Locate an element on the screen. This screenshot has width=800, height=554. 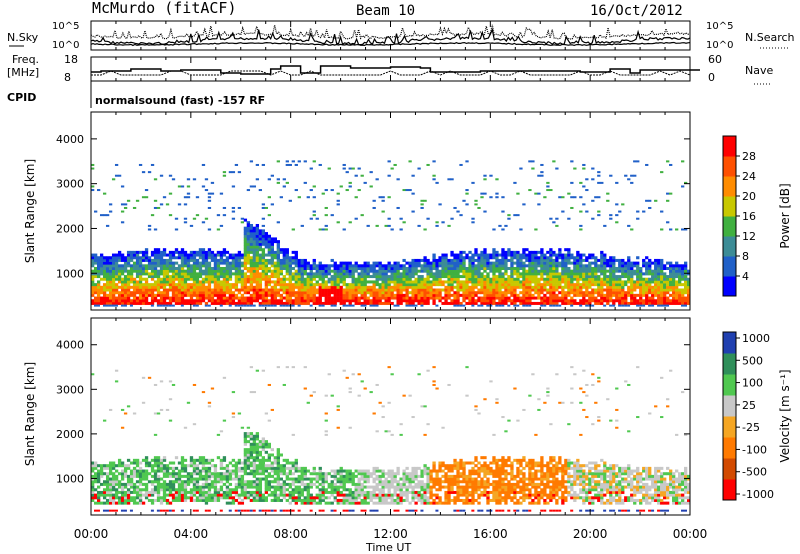
power-cell-ground is located at coordinates (287, 305).